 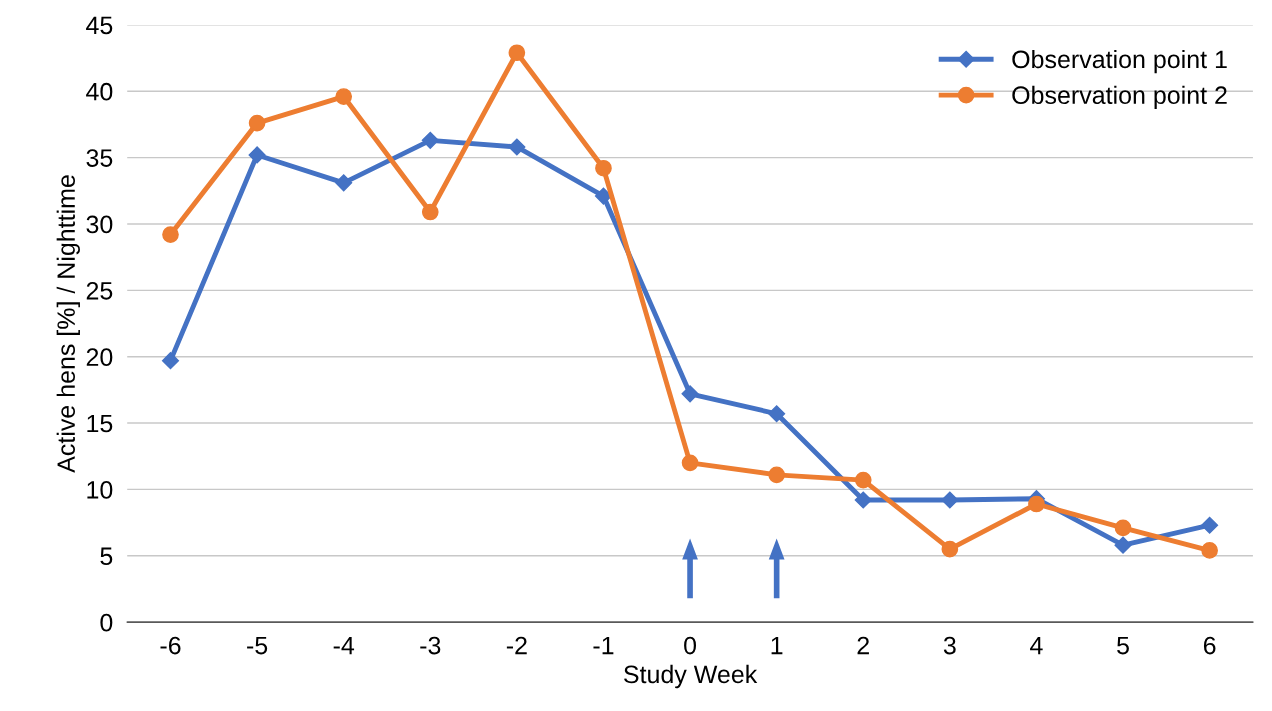 What do you see at coordinates (99, 290) in the screenshot?
I see `y-tick-label: 25` at bounding box center [99, 290].